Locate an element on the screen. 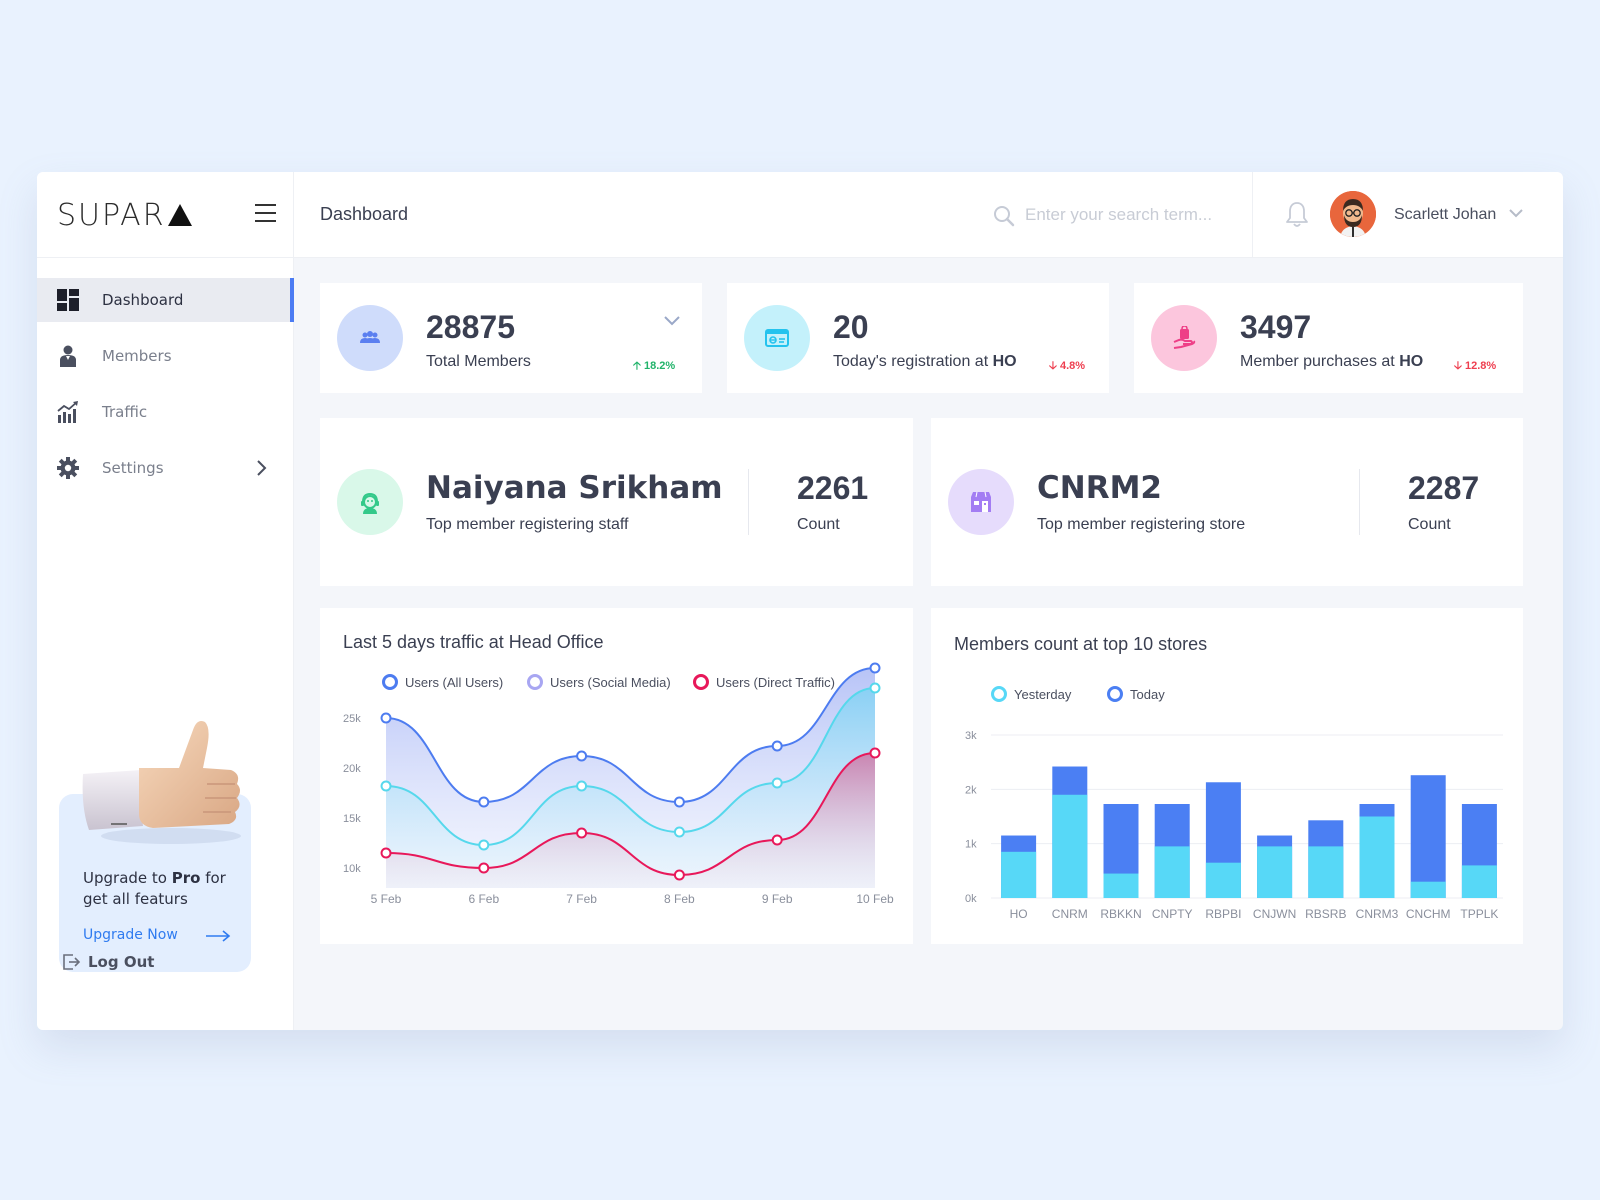  sidebar-item-settings: Settings is located at coordinates (165, 468).